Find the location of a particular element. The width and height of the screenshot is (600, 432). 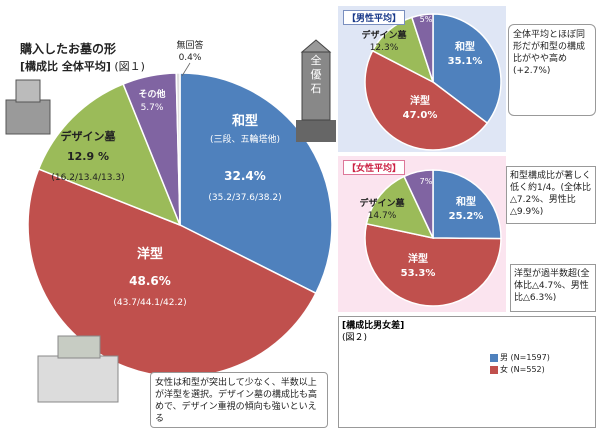

main-value-none: 0.4% is located at coordinates (190, 58).